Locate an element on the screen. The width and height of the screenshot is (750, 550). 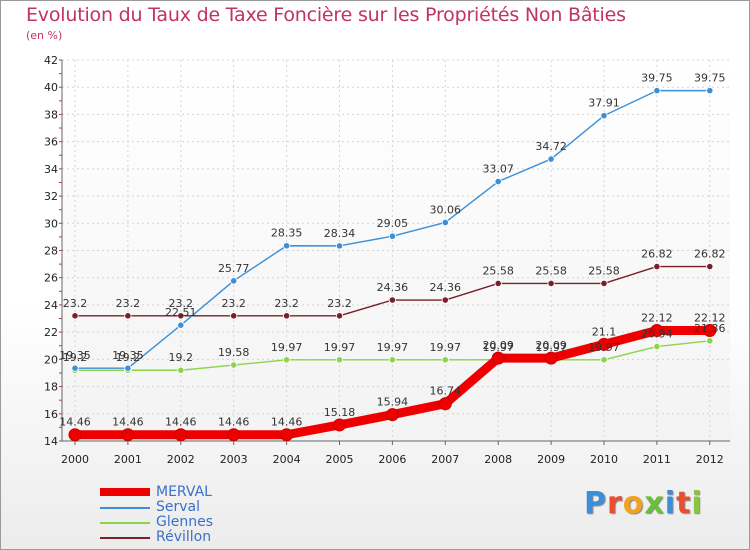
y-tick-label: 22 is located at coordinates (51, 332).